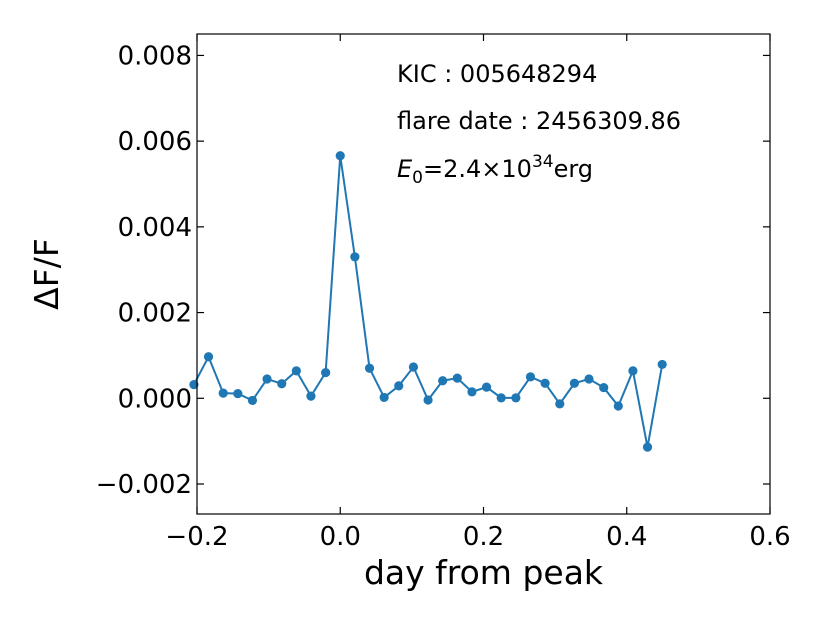 The height and width of the screenshot is (623, 830). Describe the element at coordinates (155, 228) in the screenshot. I see `y-tick-label: 0.004` at that location.